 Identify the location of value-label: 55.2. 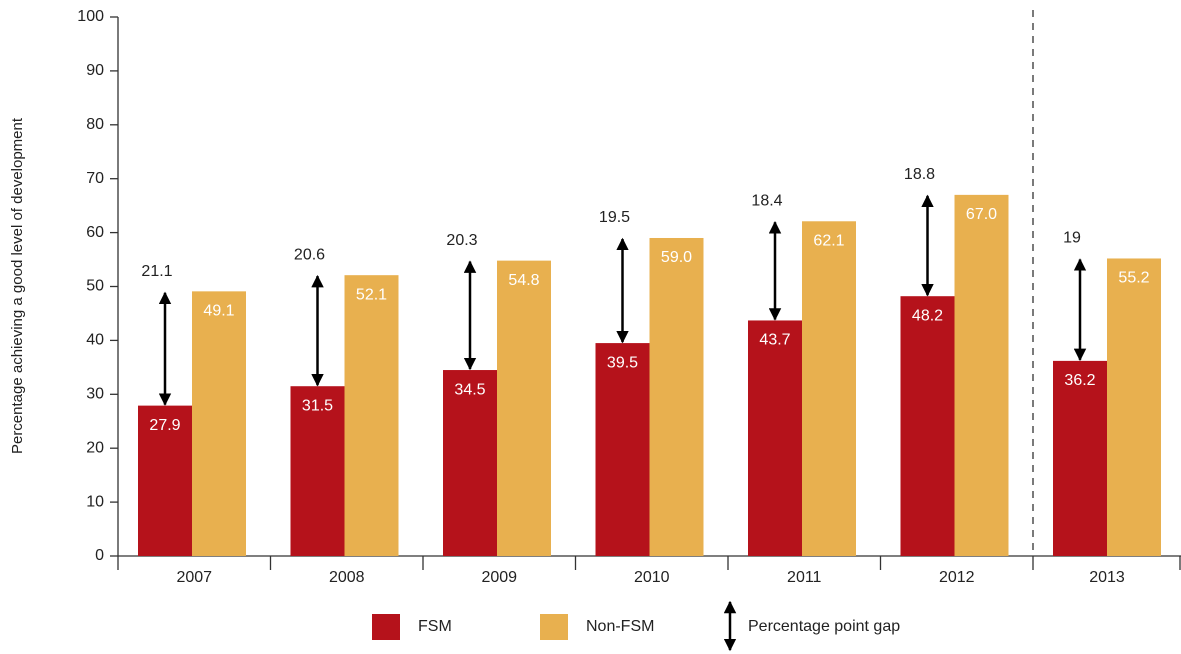
(1133, 278).